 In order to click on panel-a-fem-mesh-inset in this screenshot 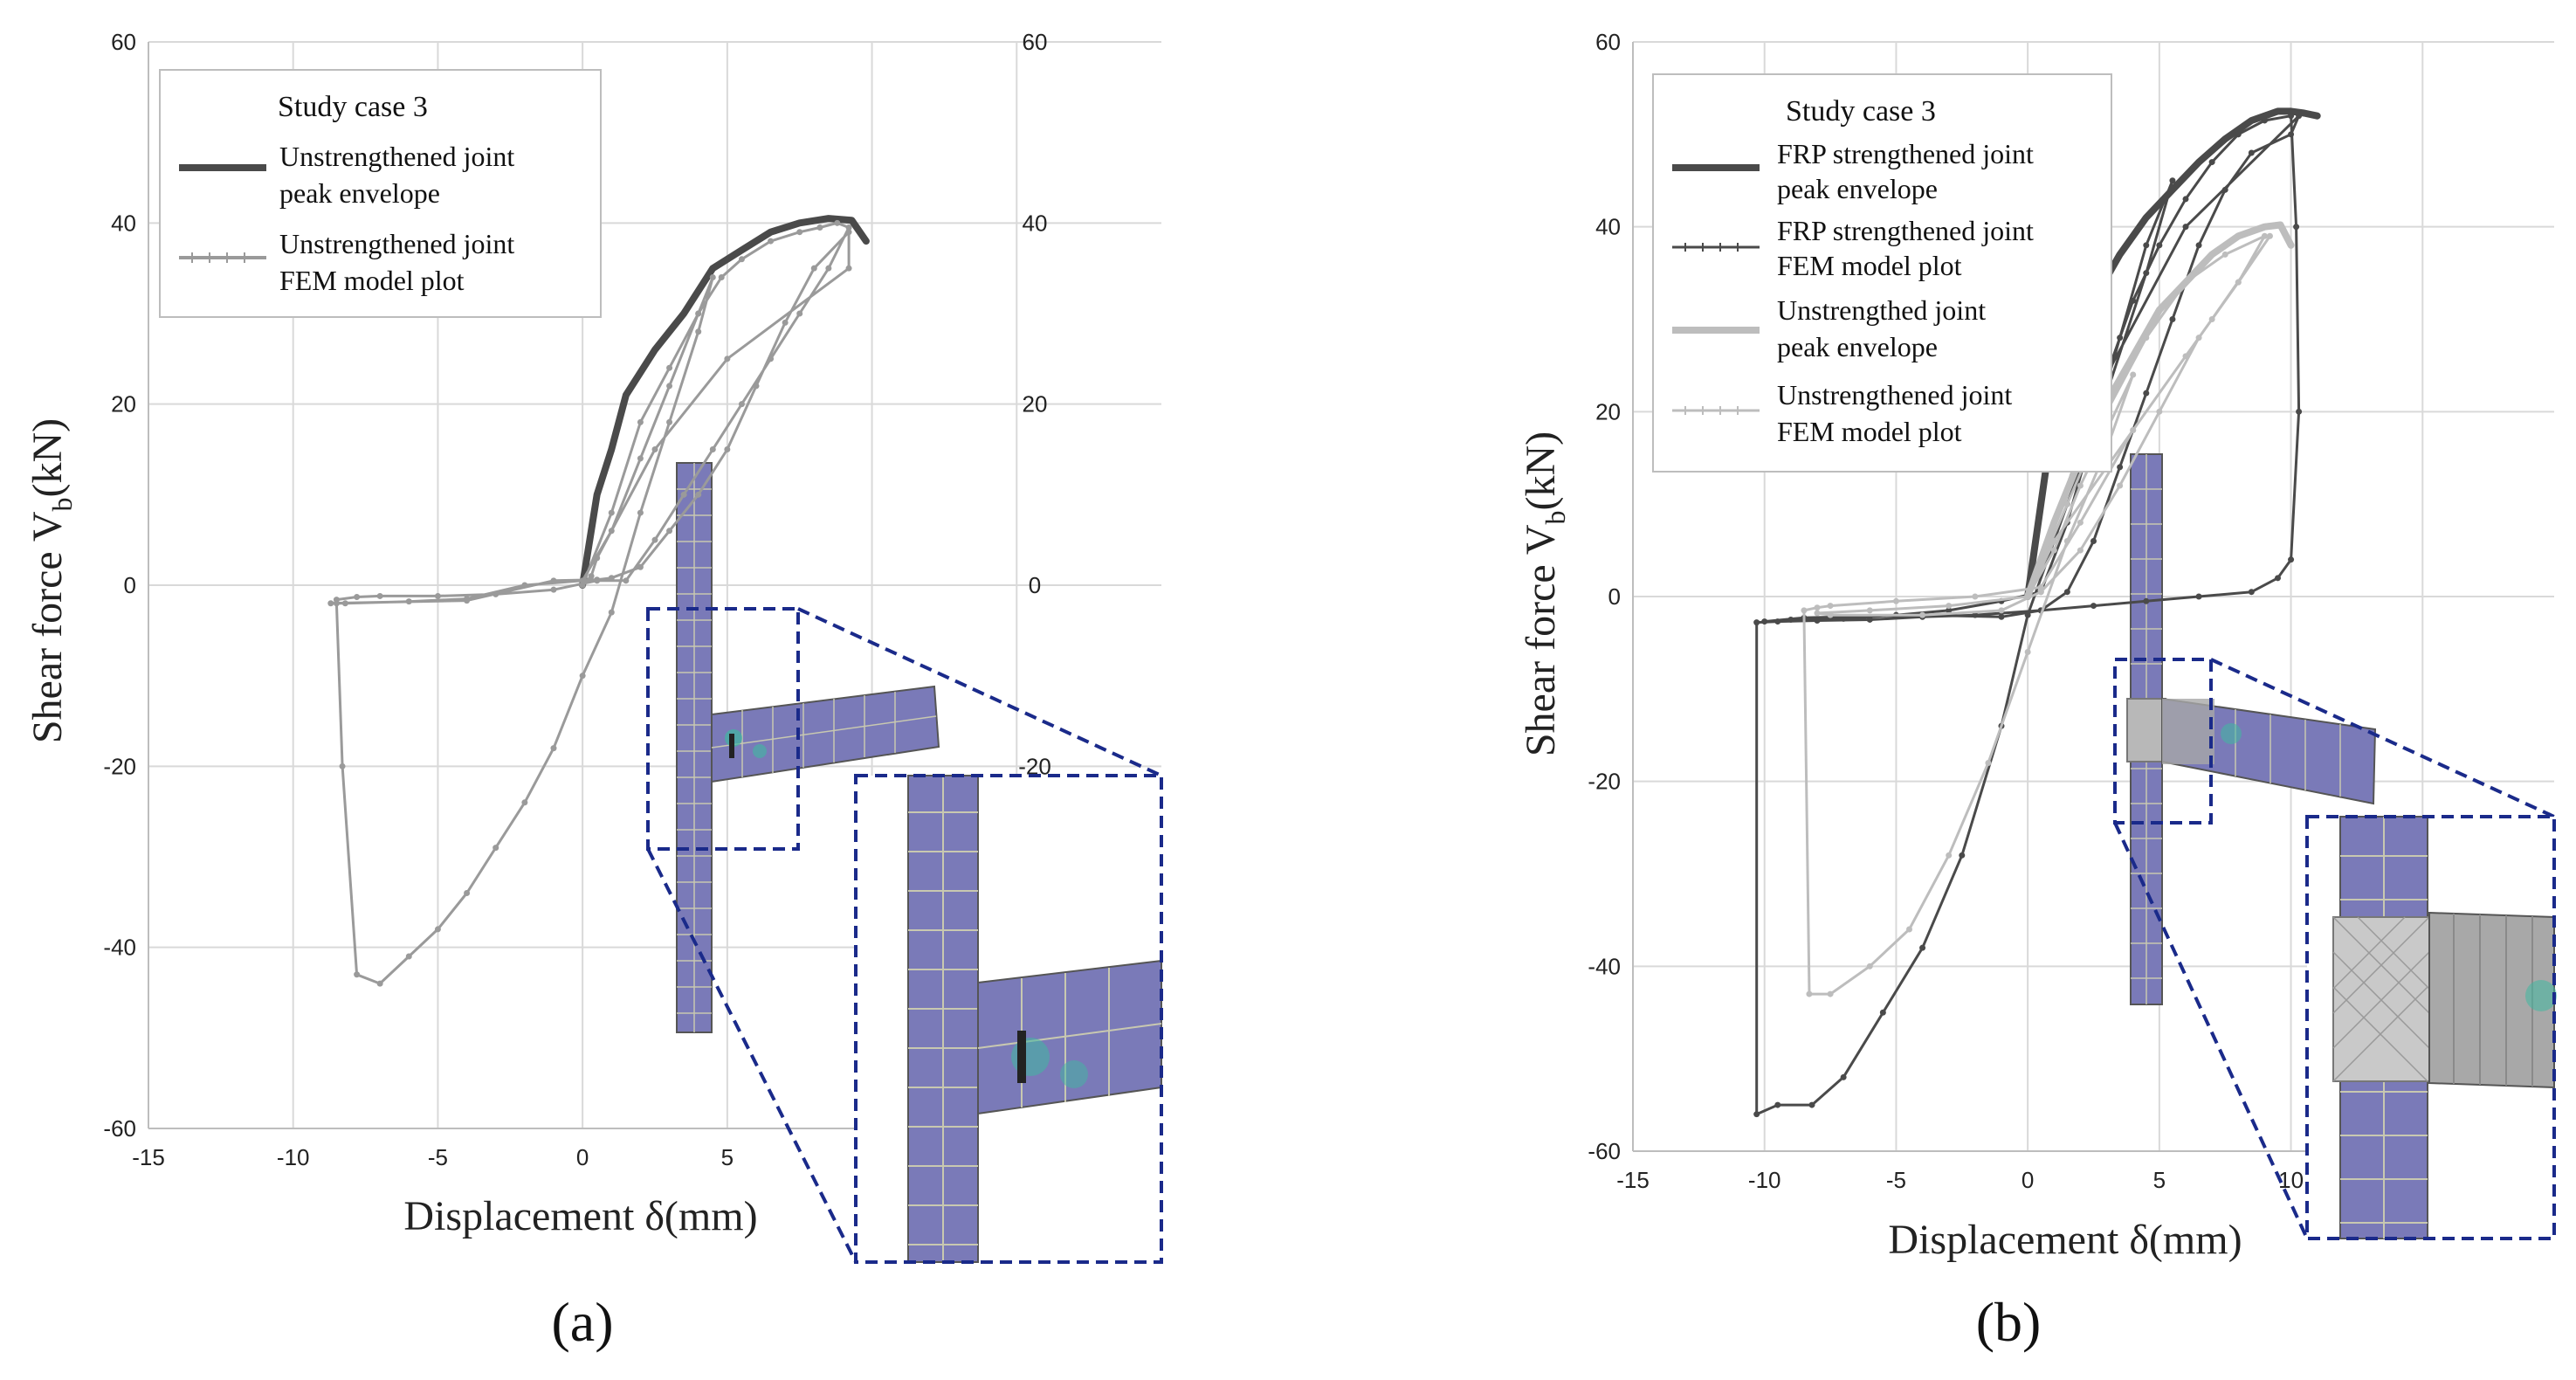, I will do `click(904, 863)`.